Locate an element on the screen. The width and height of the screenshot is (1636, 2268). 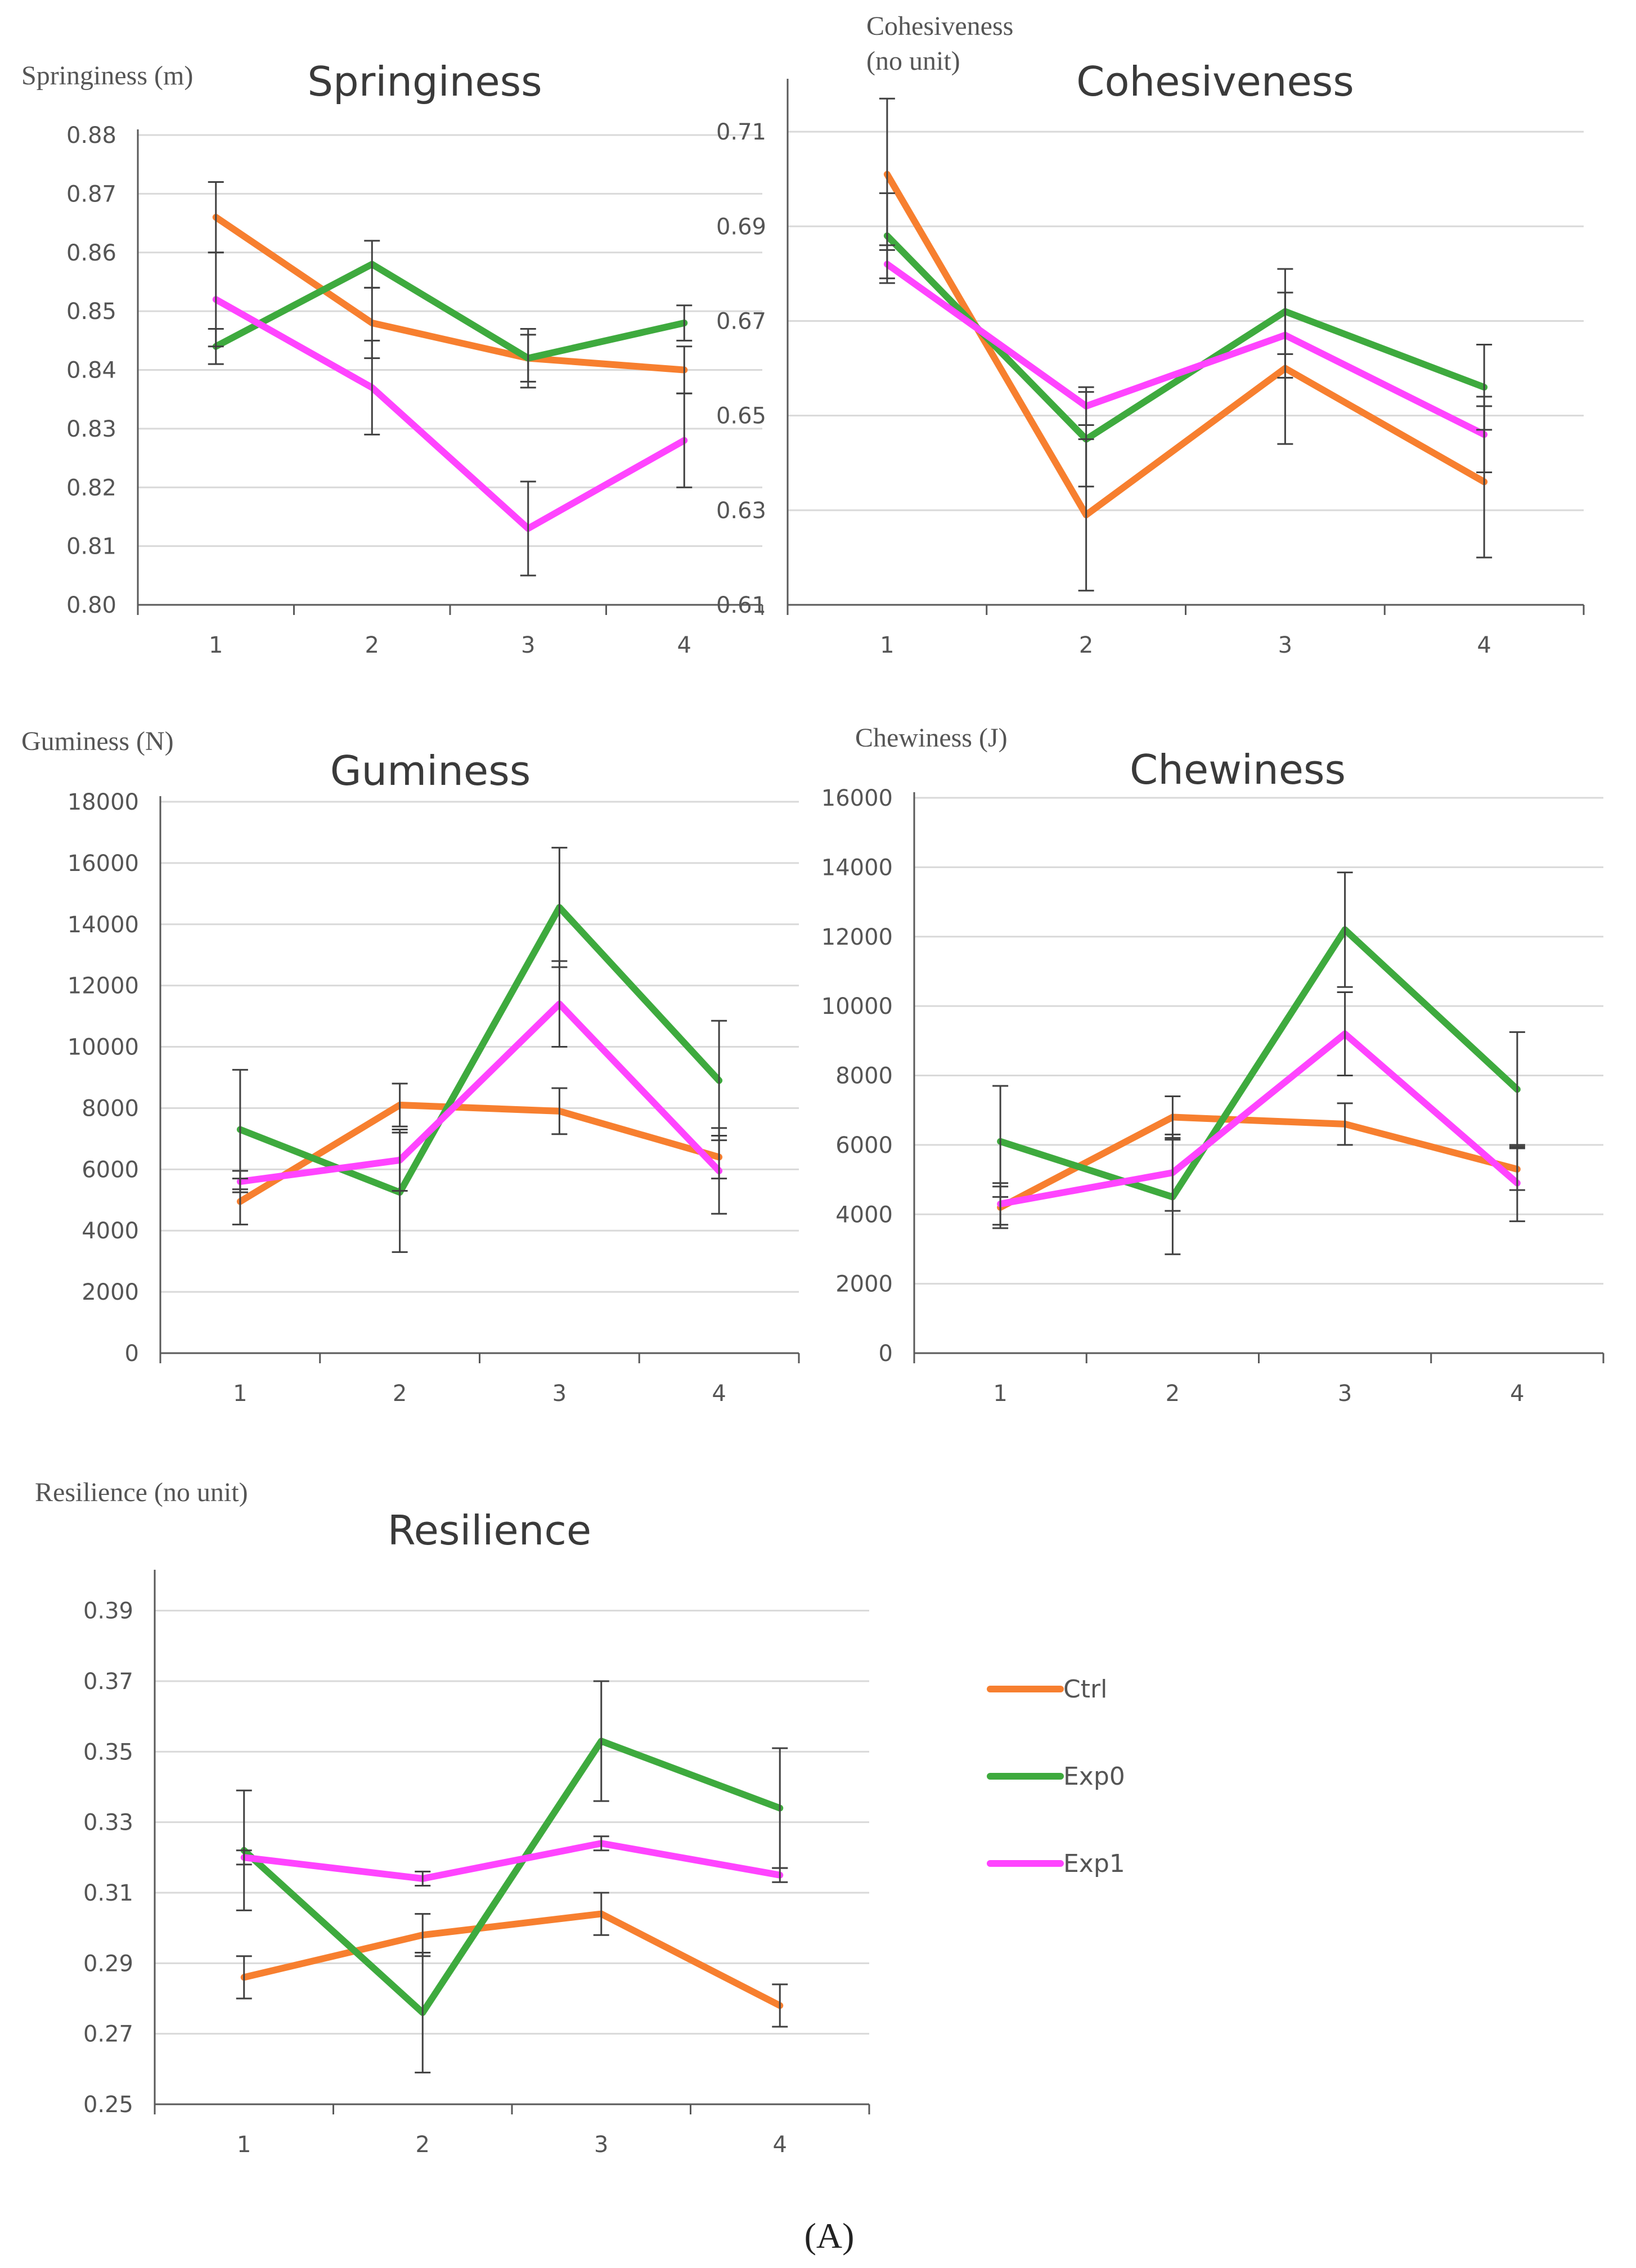
chart-title: Chewiness is located at coordinates (1238, 769).